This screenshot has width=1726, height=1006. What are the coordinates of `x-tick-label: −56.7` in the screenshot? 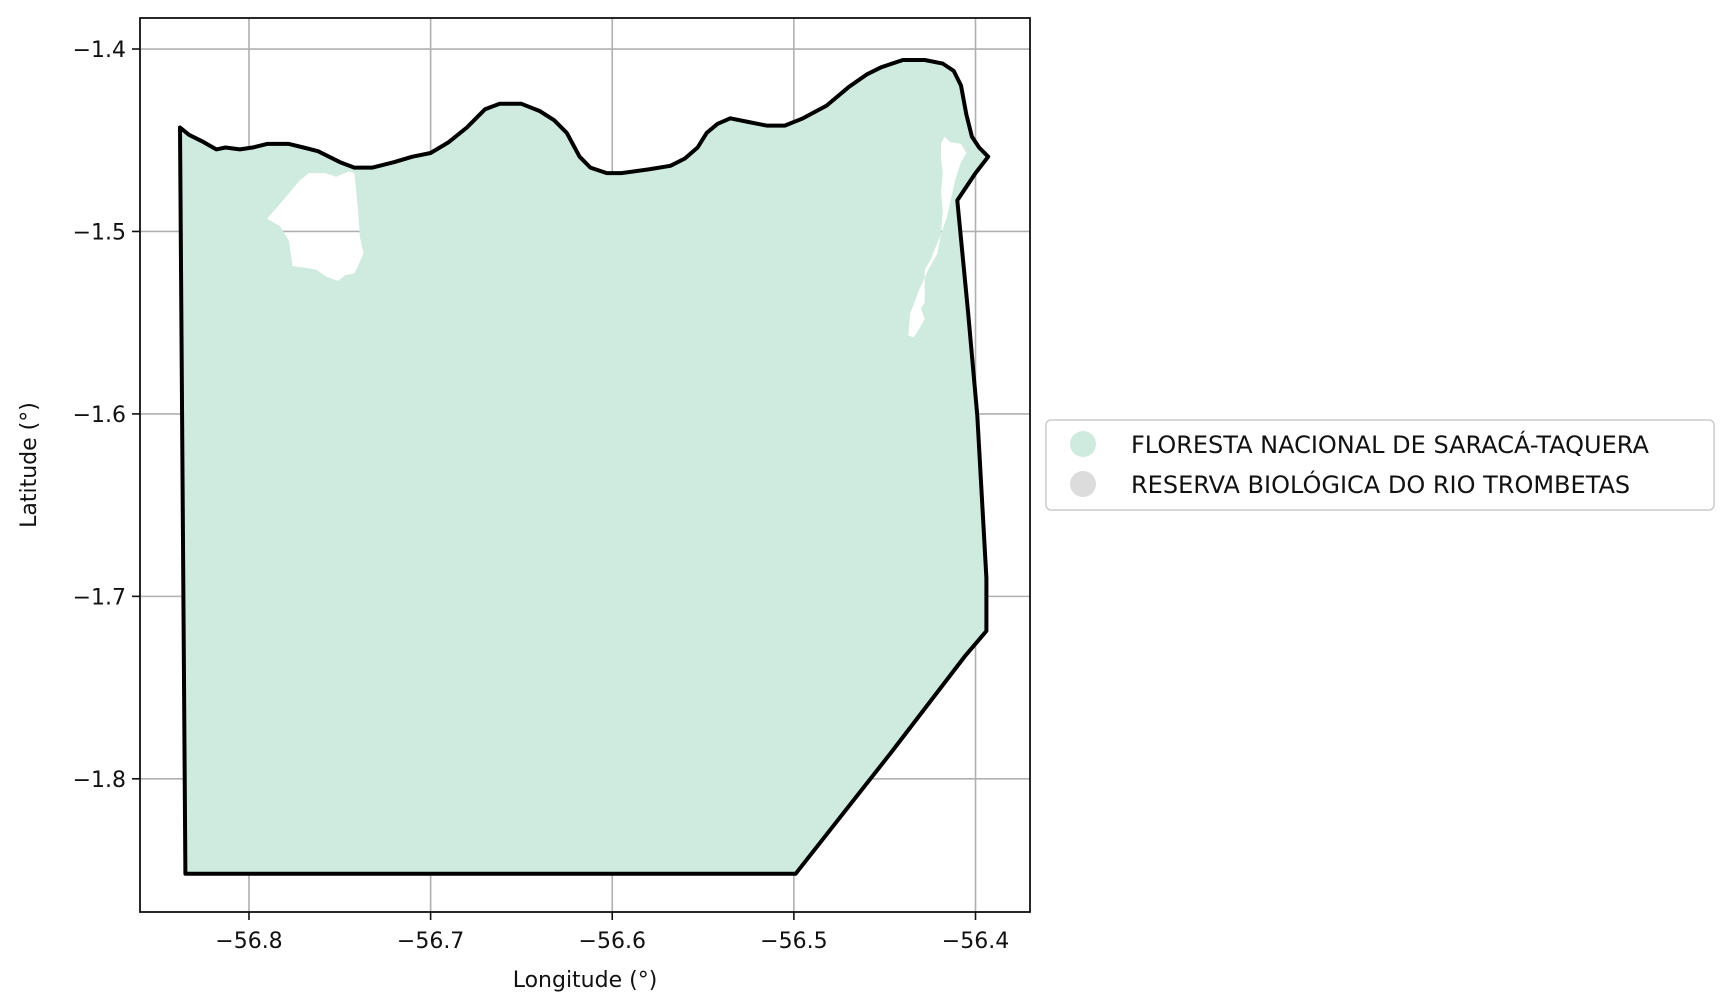 It's located at (430, 941).